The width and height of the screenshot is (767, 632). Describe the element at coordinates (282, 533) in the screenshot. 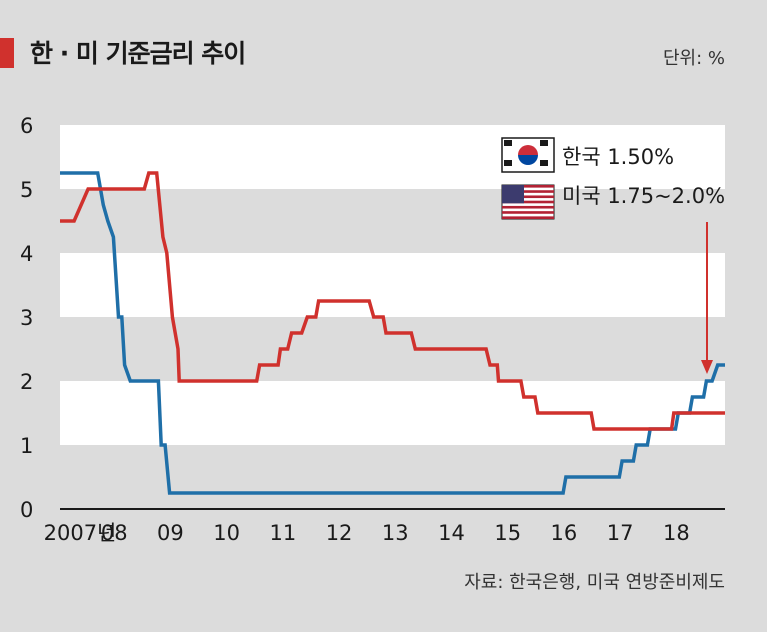

I see `x-tick-label: 11` at that location.